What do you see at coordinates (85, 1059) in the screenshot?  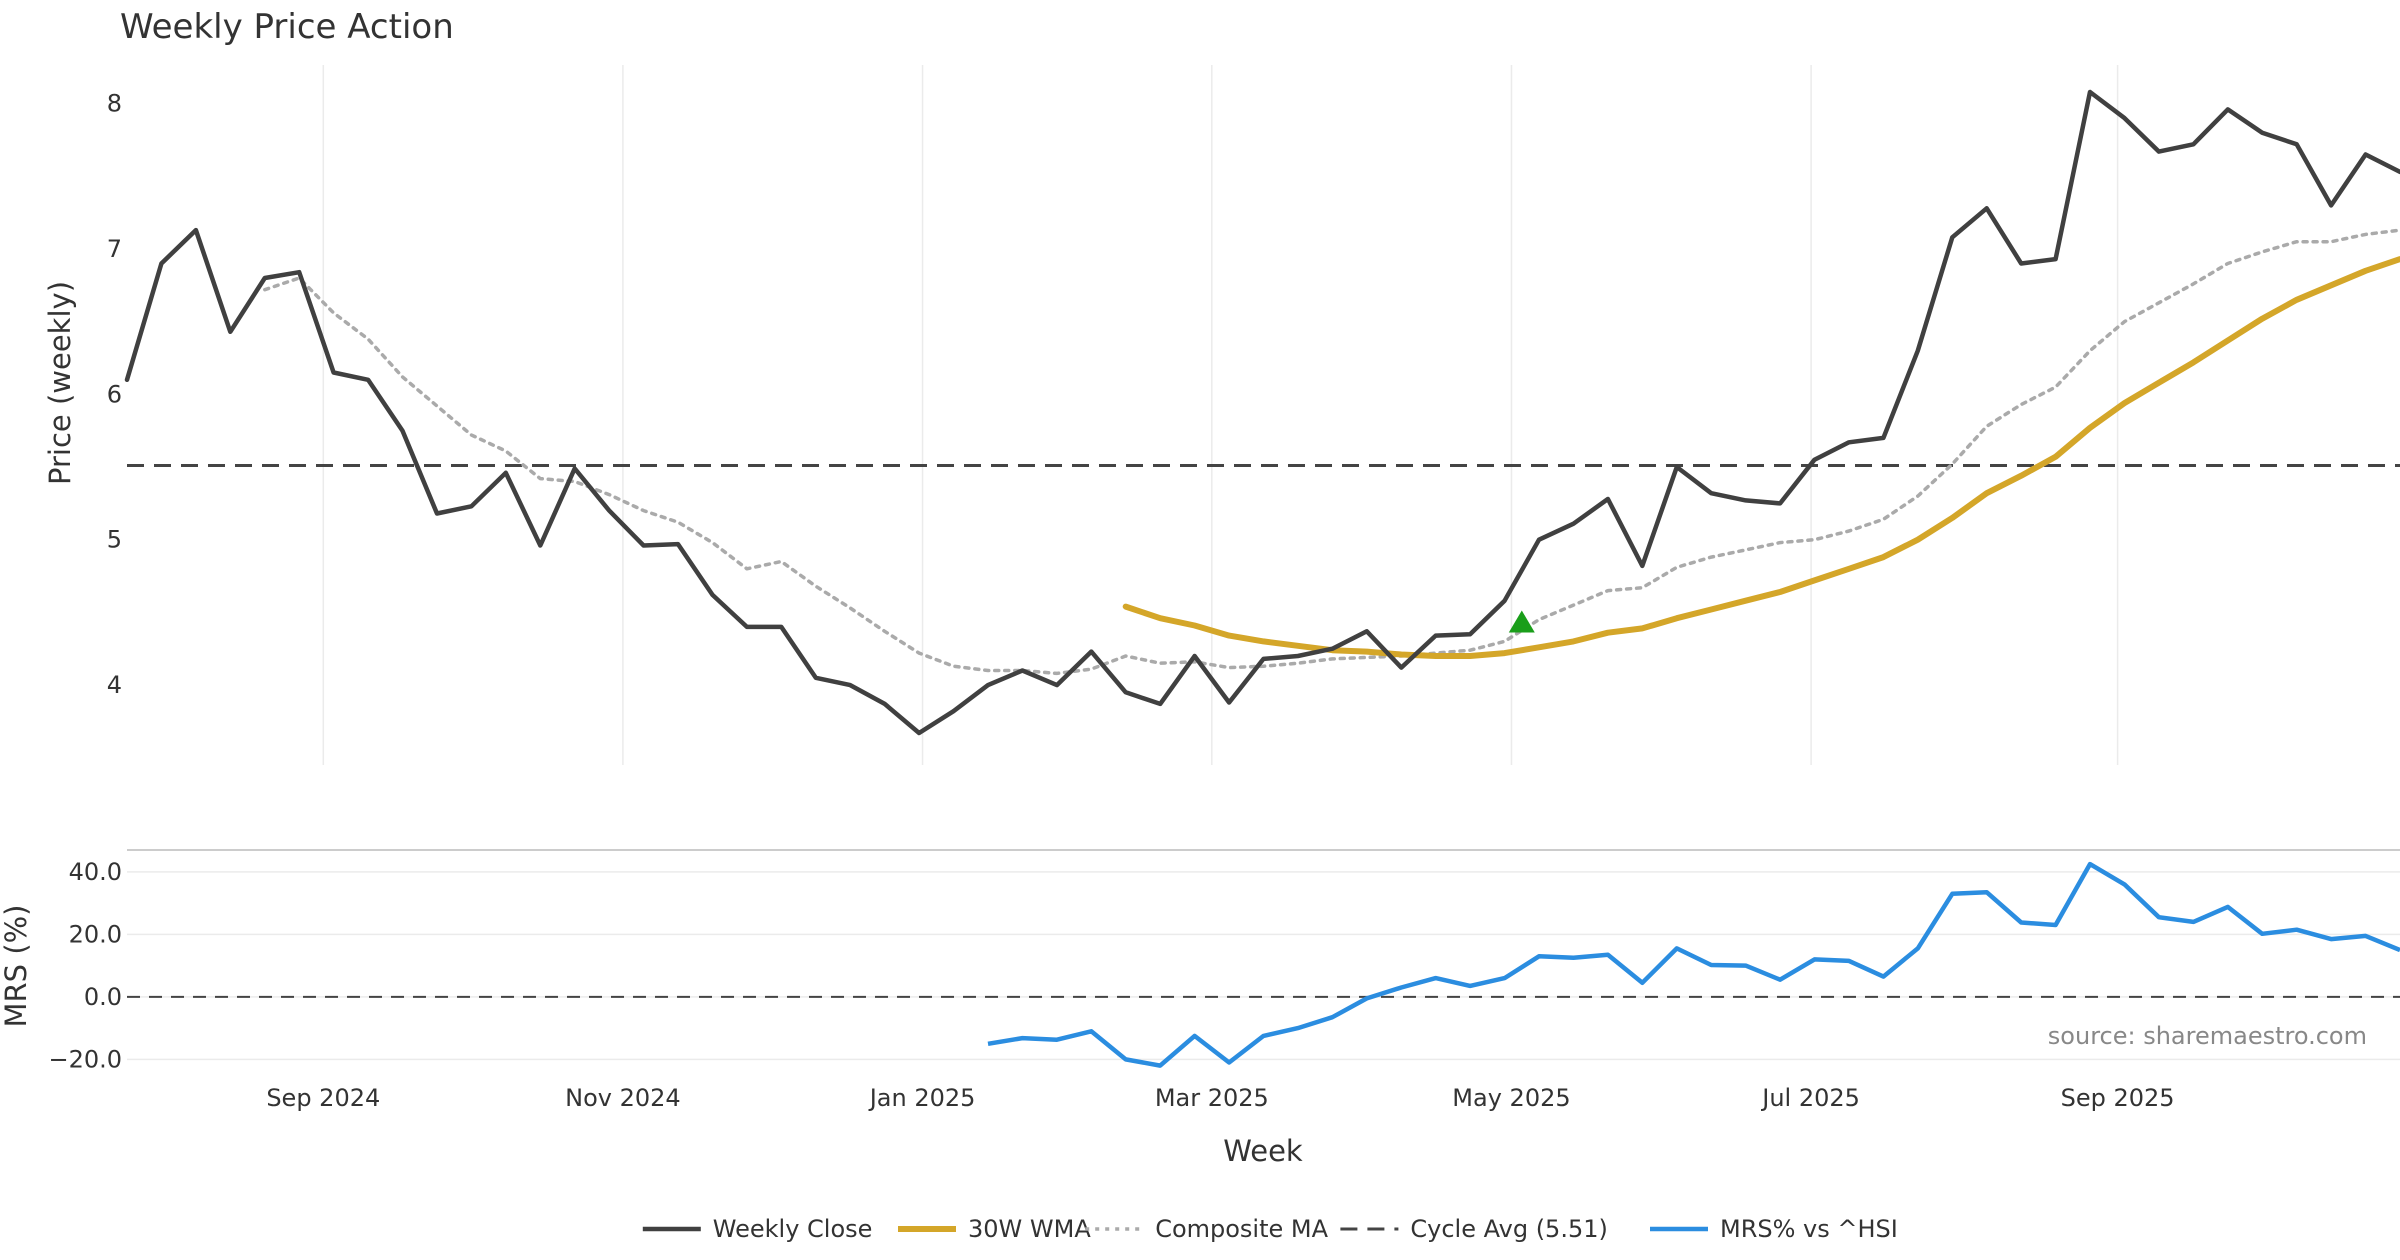 I see `mrs-y-tick-label: −20.0` at bounding box center [85, 1059].